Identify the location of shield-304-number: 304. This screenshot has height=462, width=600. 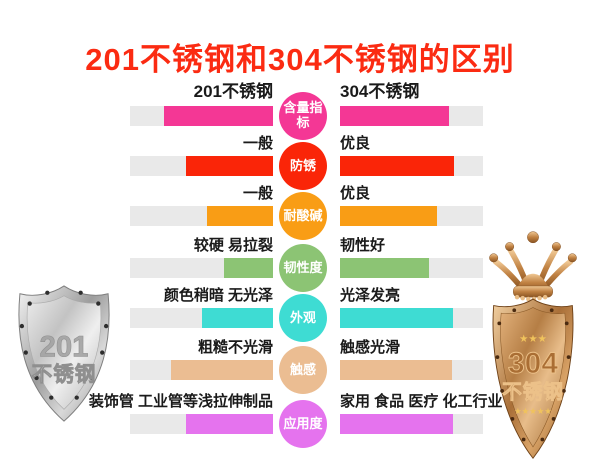
(533, 363).